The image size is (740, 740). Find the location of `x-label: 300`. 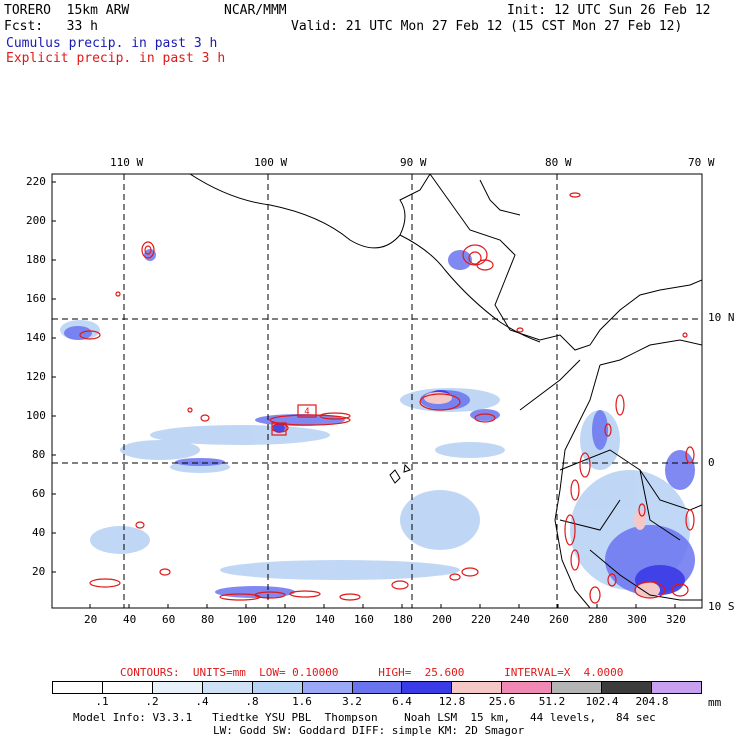

x-label: 300 is located at coordinates (637, 619).